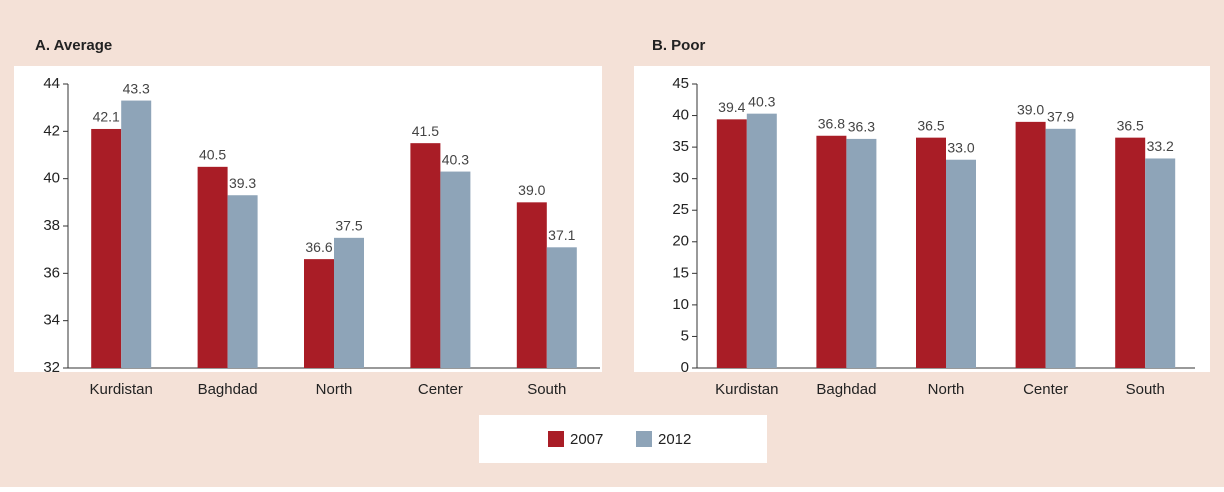 The width and height of the screenshot is (1224, 492). I want to click on y-tick-label: 34, so click(51, 320).